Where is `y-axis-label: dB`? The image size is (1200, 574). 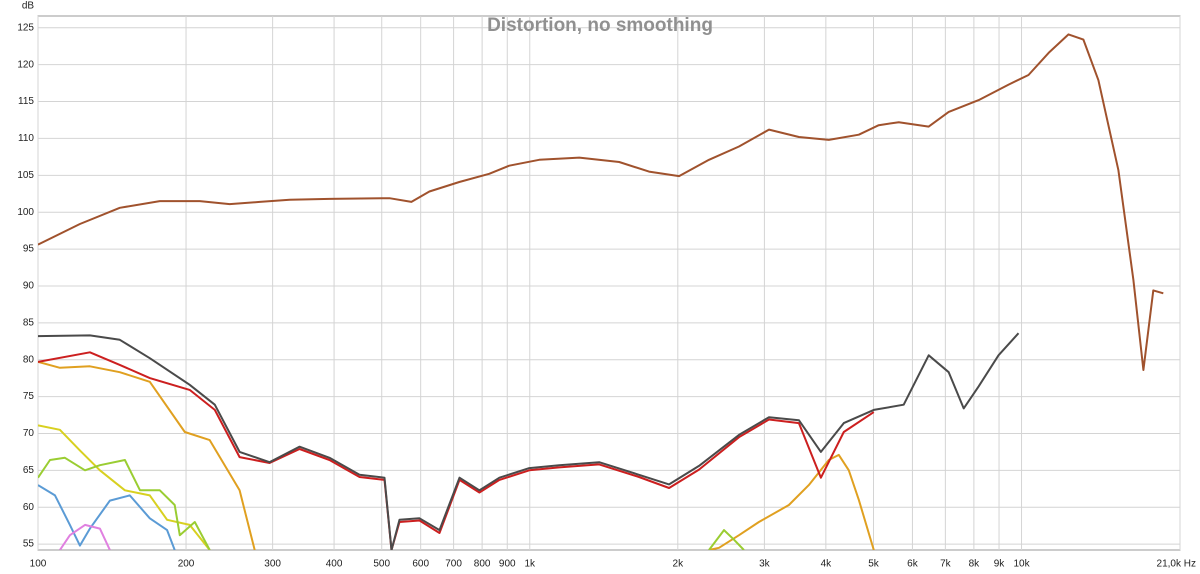 y-axis-label: dB is located at coordinates (28, 6).